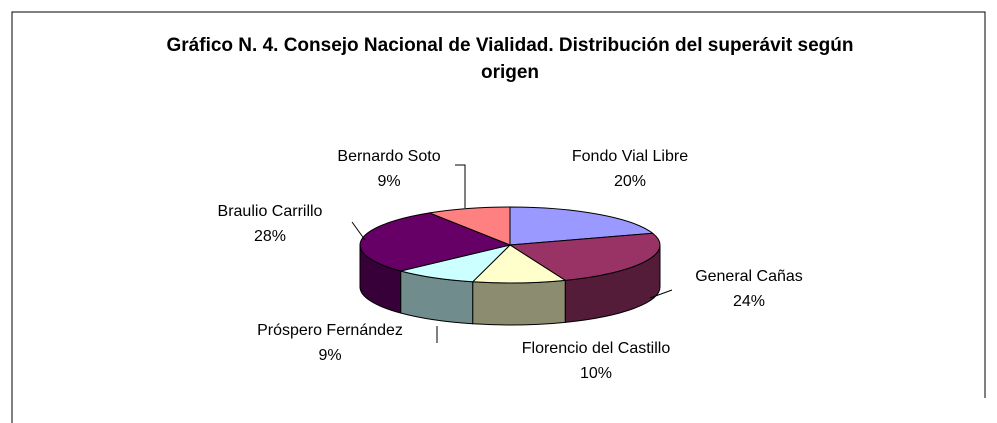 Image resolution: width=997 pixels, height=423 pixels. What do you see at coordinates (270, 211) in the screenshot?
I see `slice-label: Braulio Carrillo` at bounding box center [270, 211].